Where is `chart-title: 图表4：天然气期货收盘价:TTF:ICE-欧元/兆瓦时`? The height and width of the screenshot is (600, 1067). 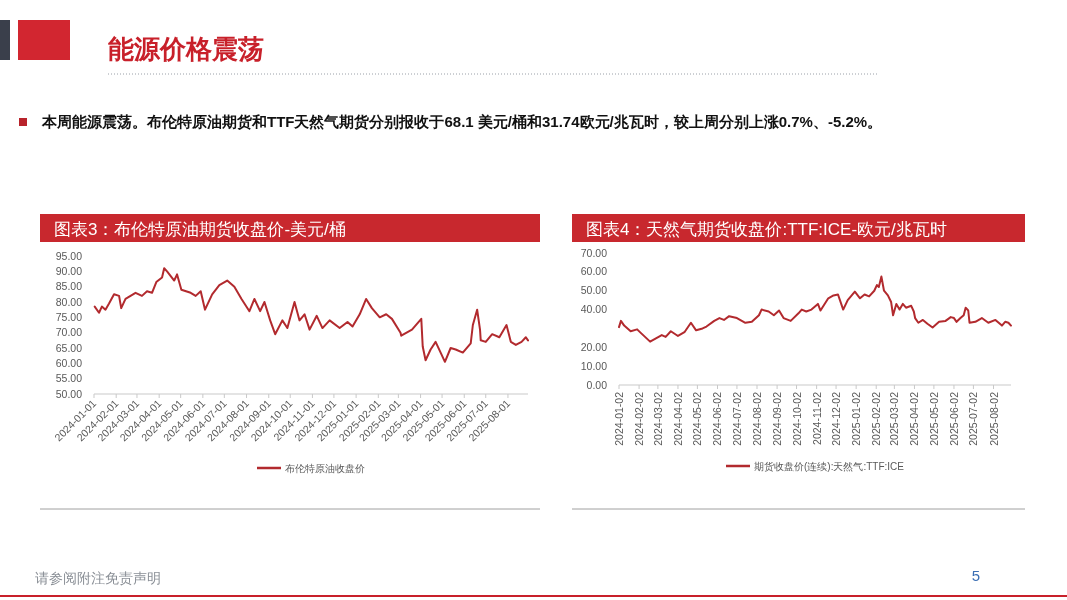
chart-title: 图表4：天然气期货收盘价:TTF:ICE-欧元/兆瓦时 is located at coordinates (766, 229).